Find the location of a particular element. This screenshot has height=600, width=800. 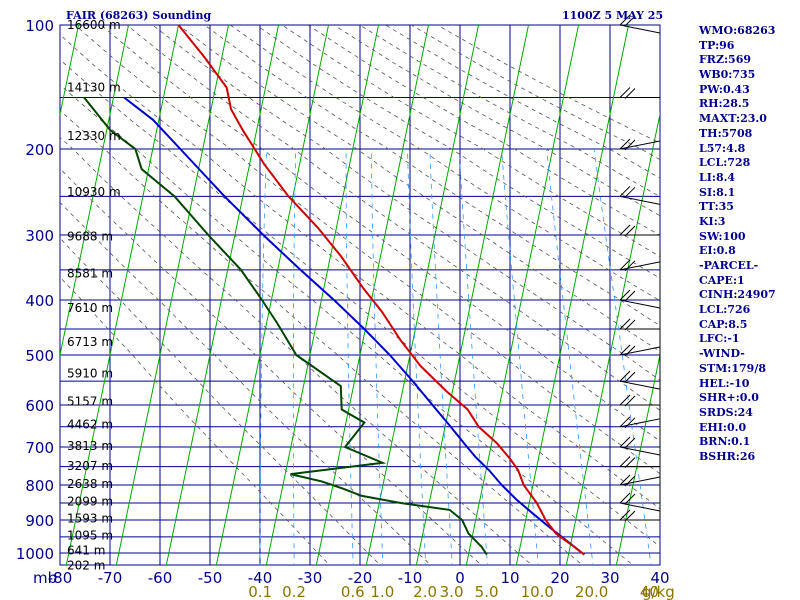

sounding-index-item: WB0:735 is located at coordinates (727, 75).